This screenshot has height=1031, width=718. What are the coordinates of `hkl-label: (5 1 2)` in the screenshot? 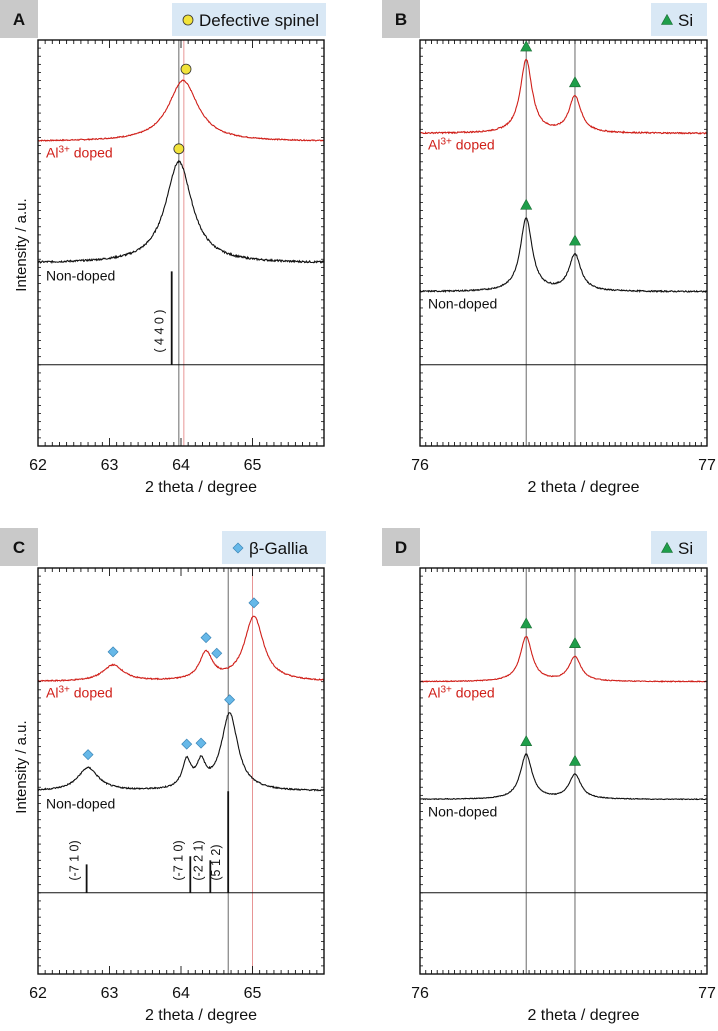 It's located at (216, 862).